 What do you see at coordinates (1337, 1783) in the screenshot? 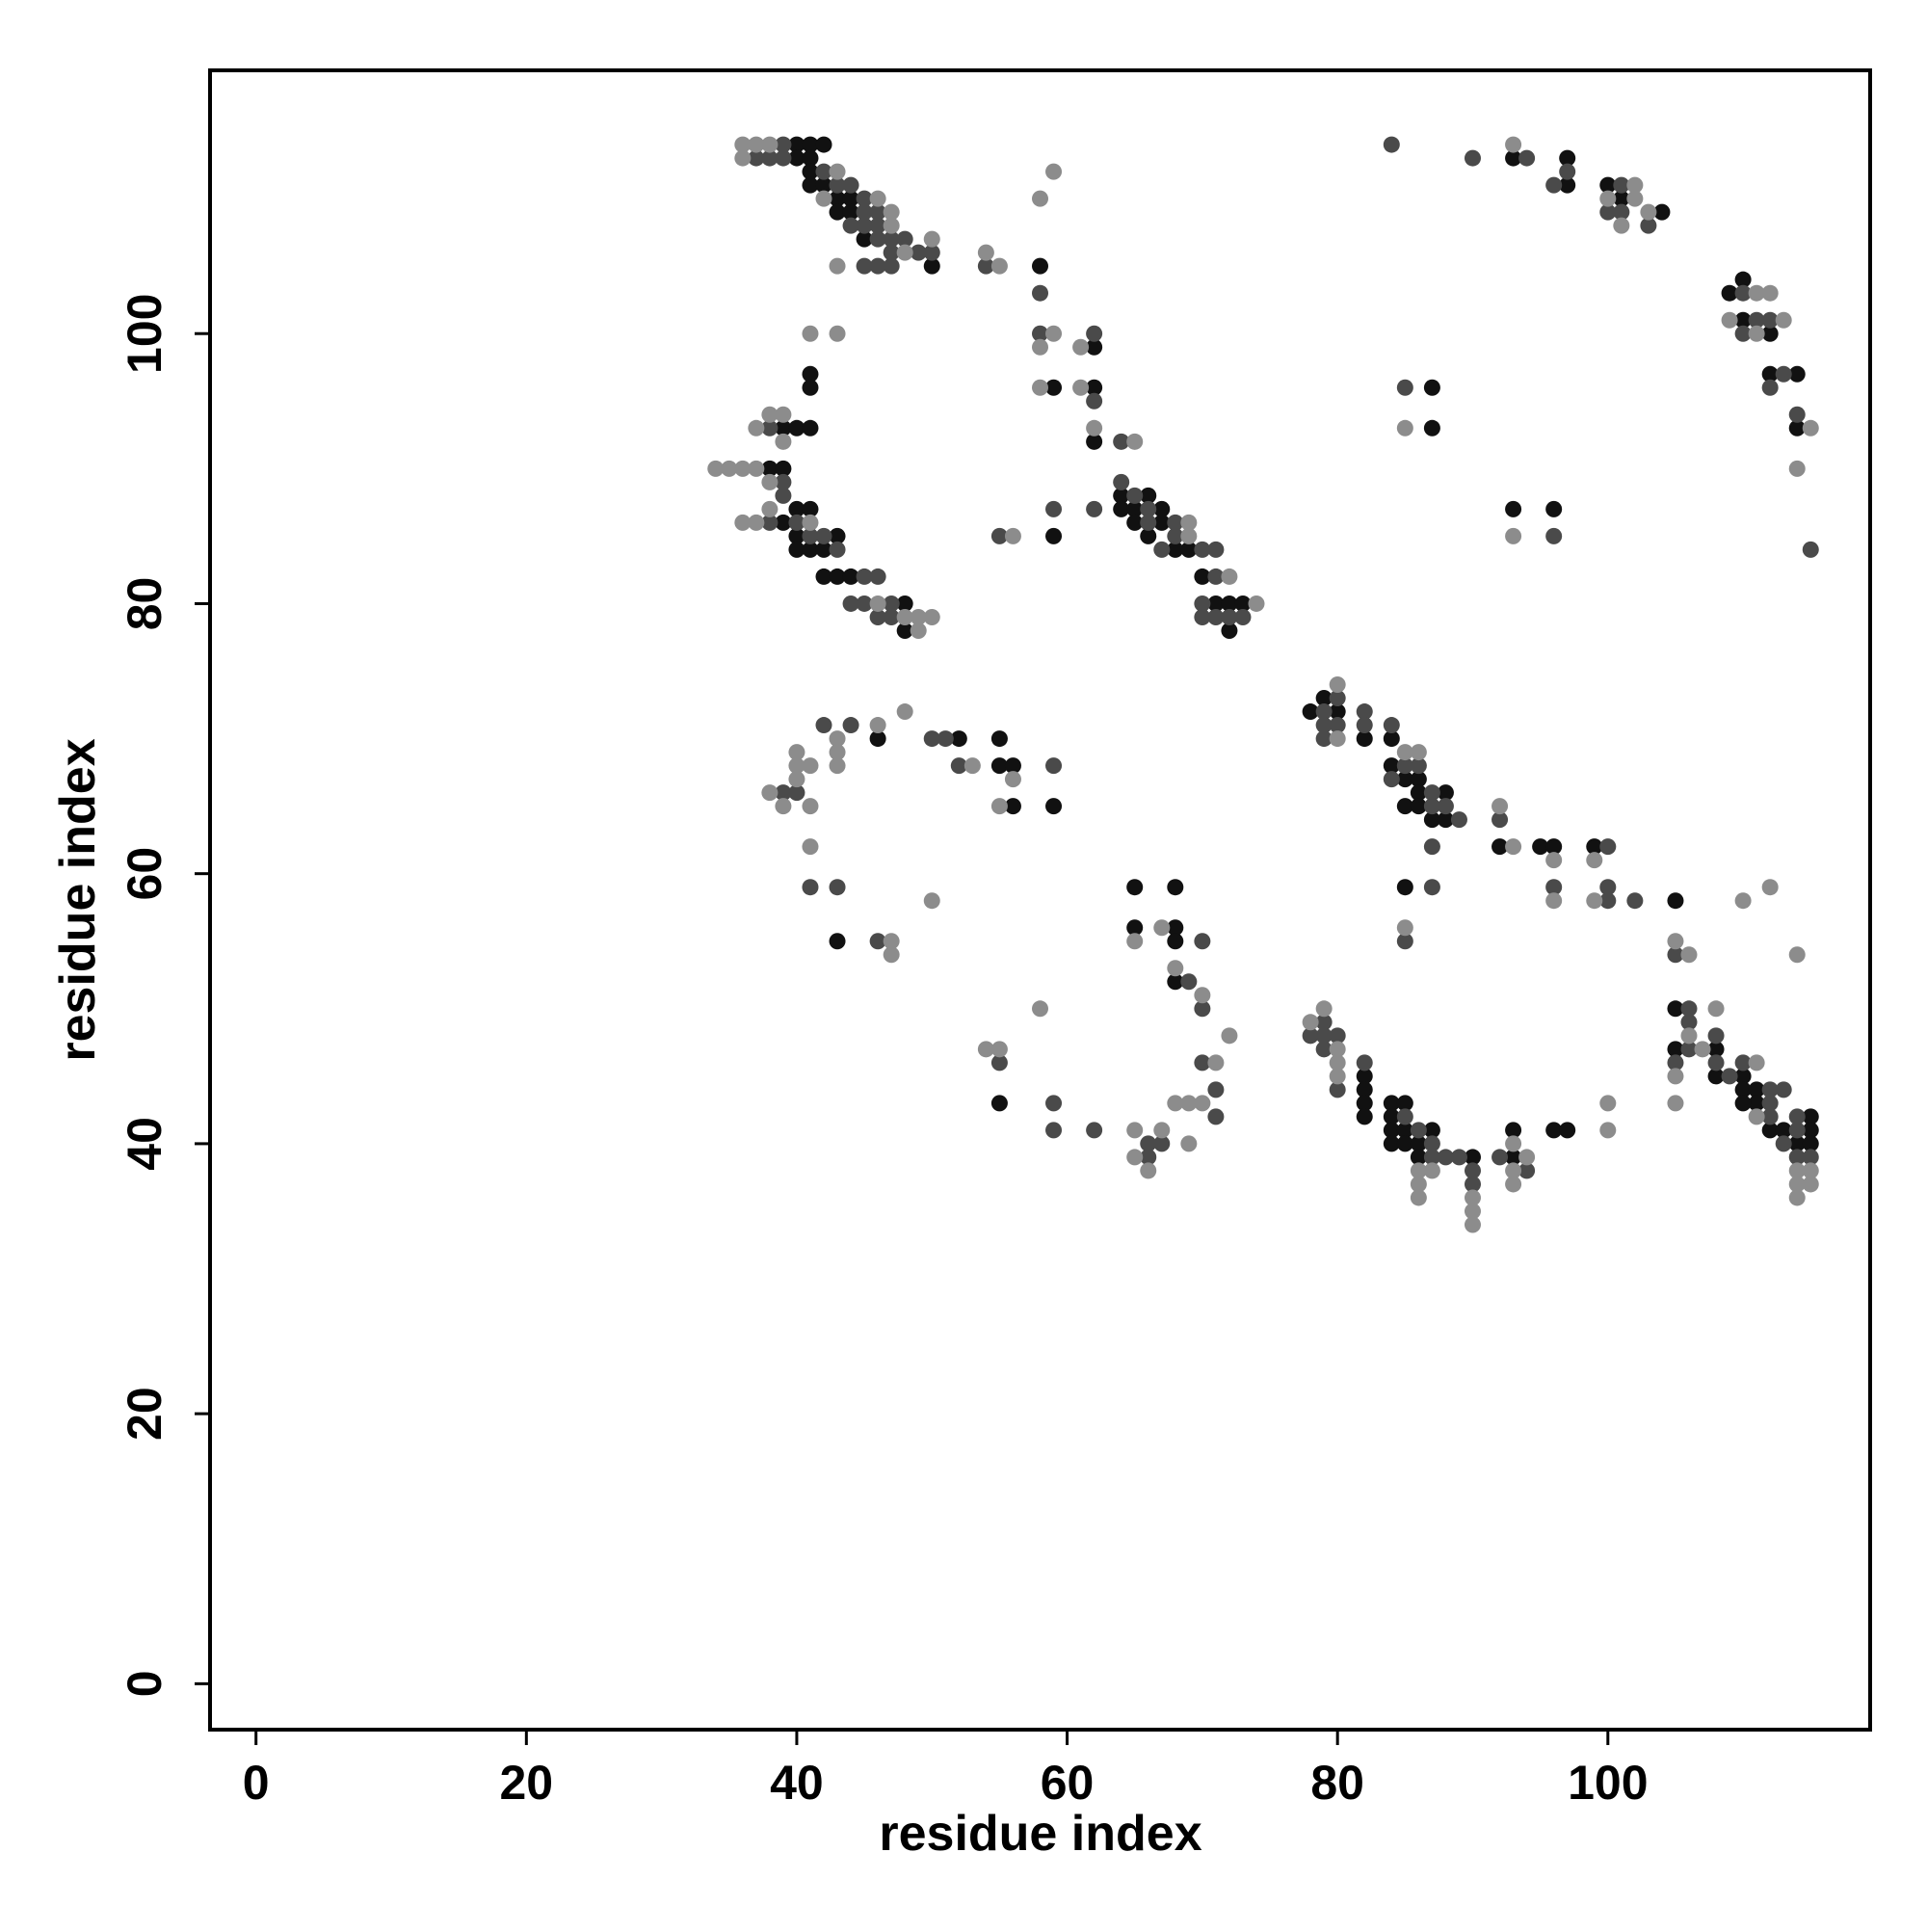
I see `x-tick-label: 80` at bounding box center [1337, 1783].